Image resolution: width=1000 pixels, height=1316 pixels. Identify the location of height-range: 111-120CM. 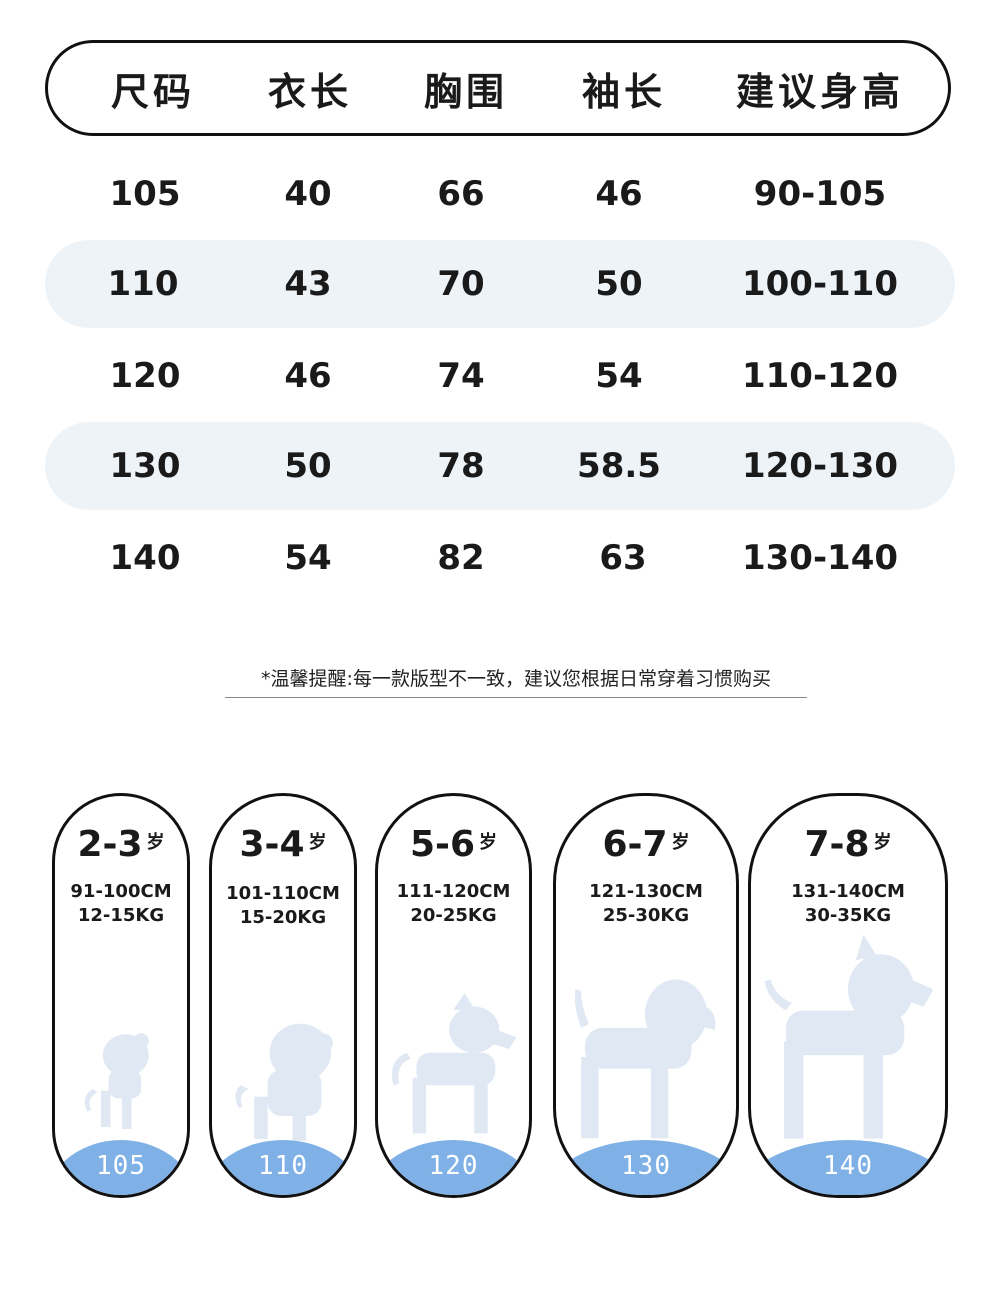
(453, 891).